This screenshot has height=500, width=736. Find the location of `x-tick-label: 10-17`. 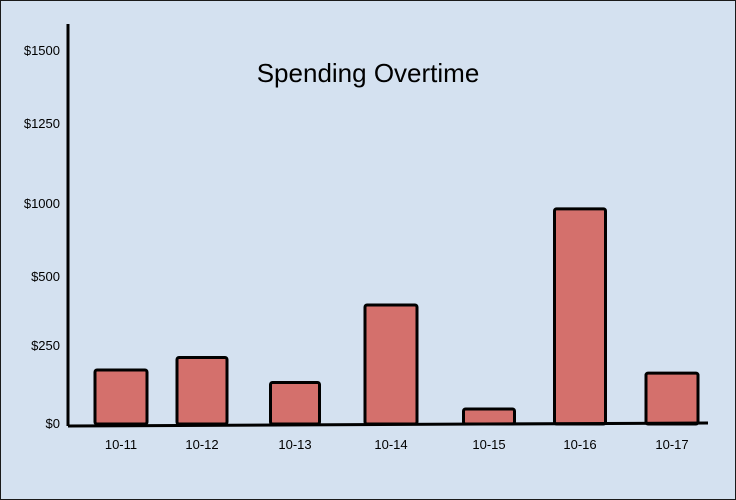

x-tick-label: 10-17 is located at coordinates (671, 444).